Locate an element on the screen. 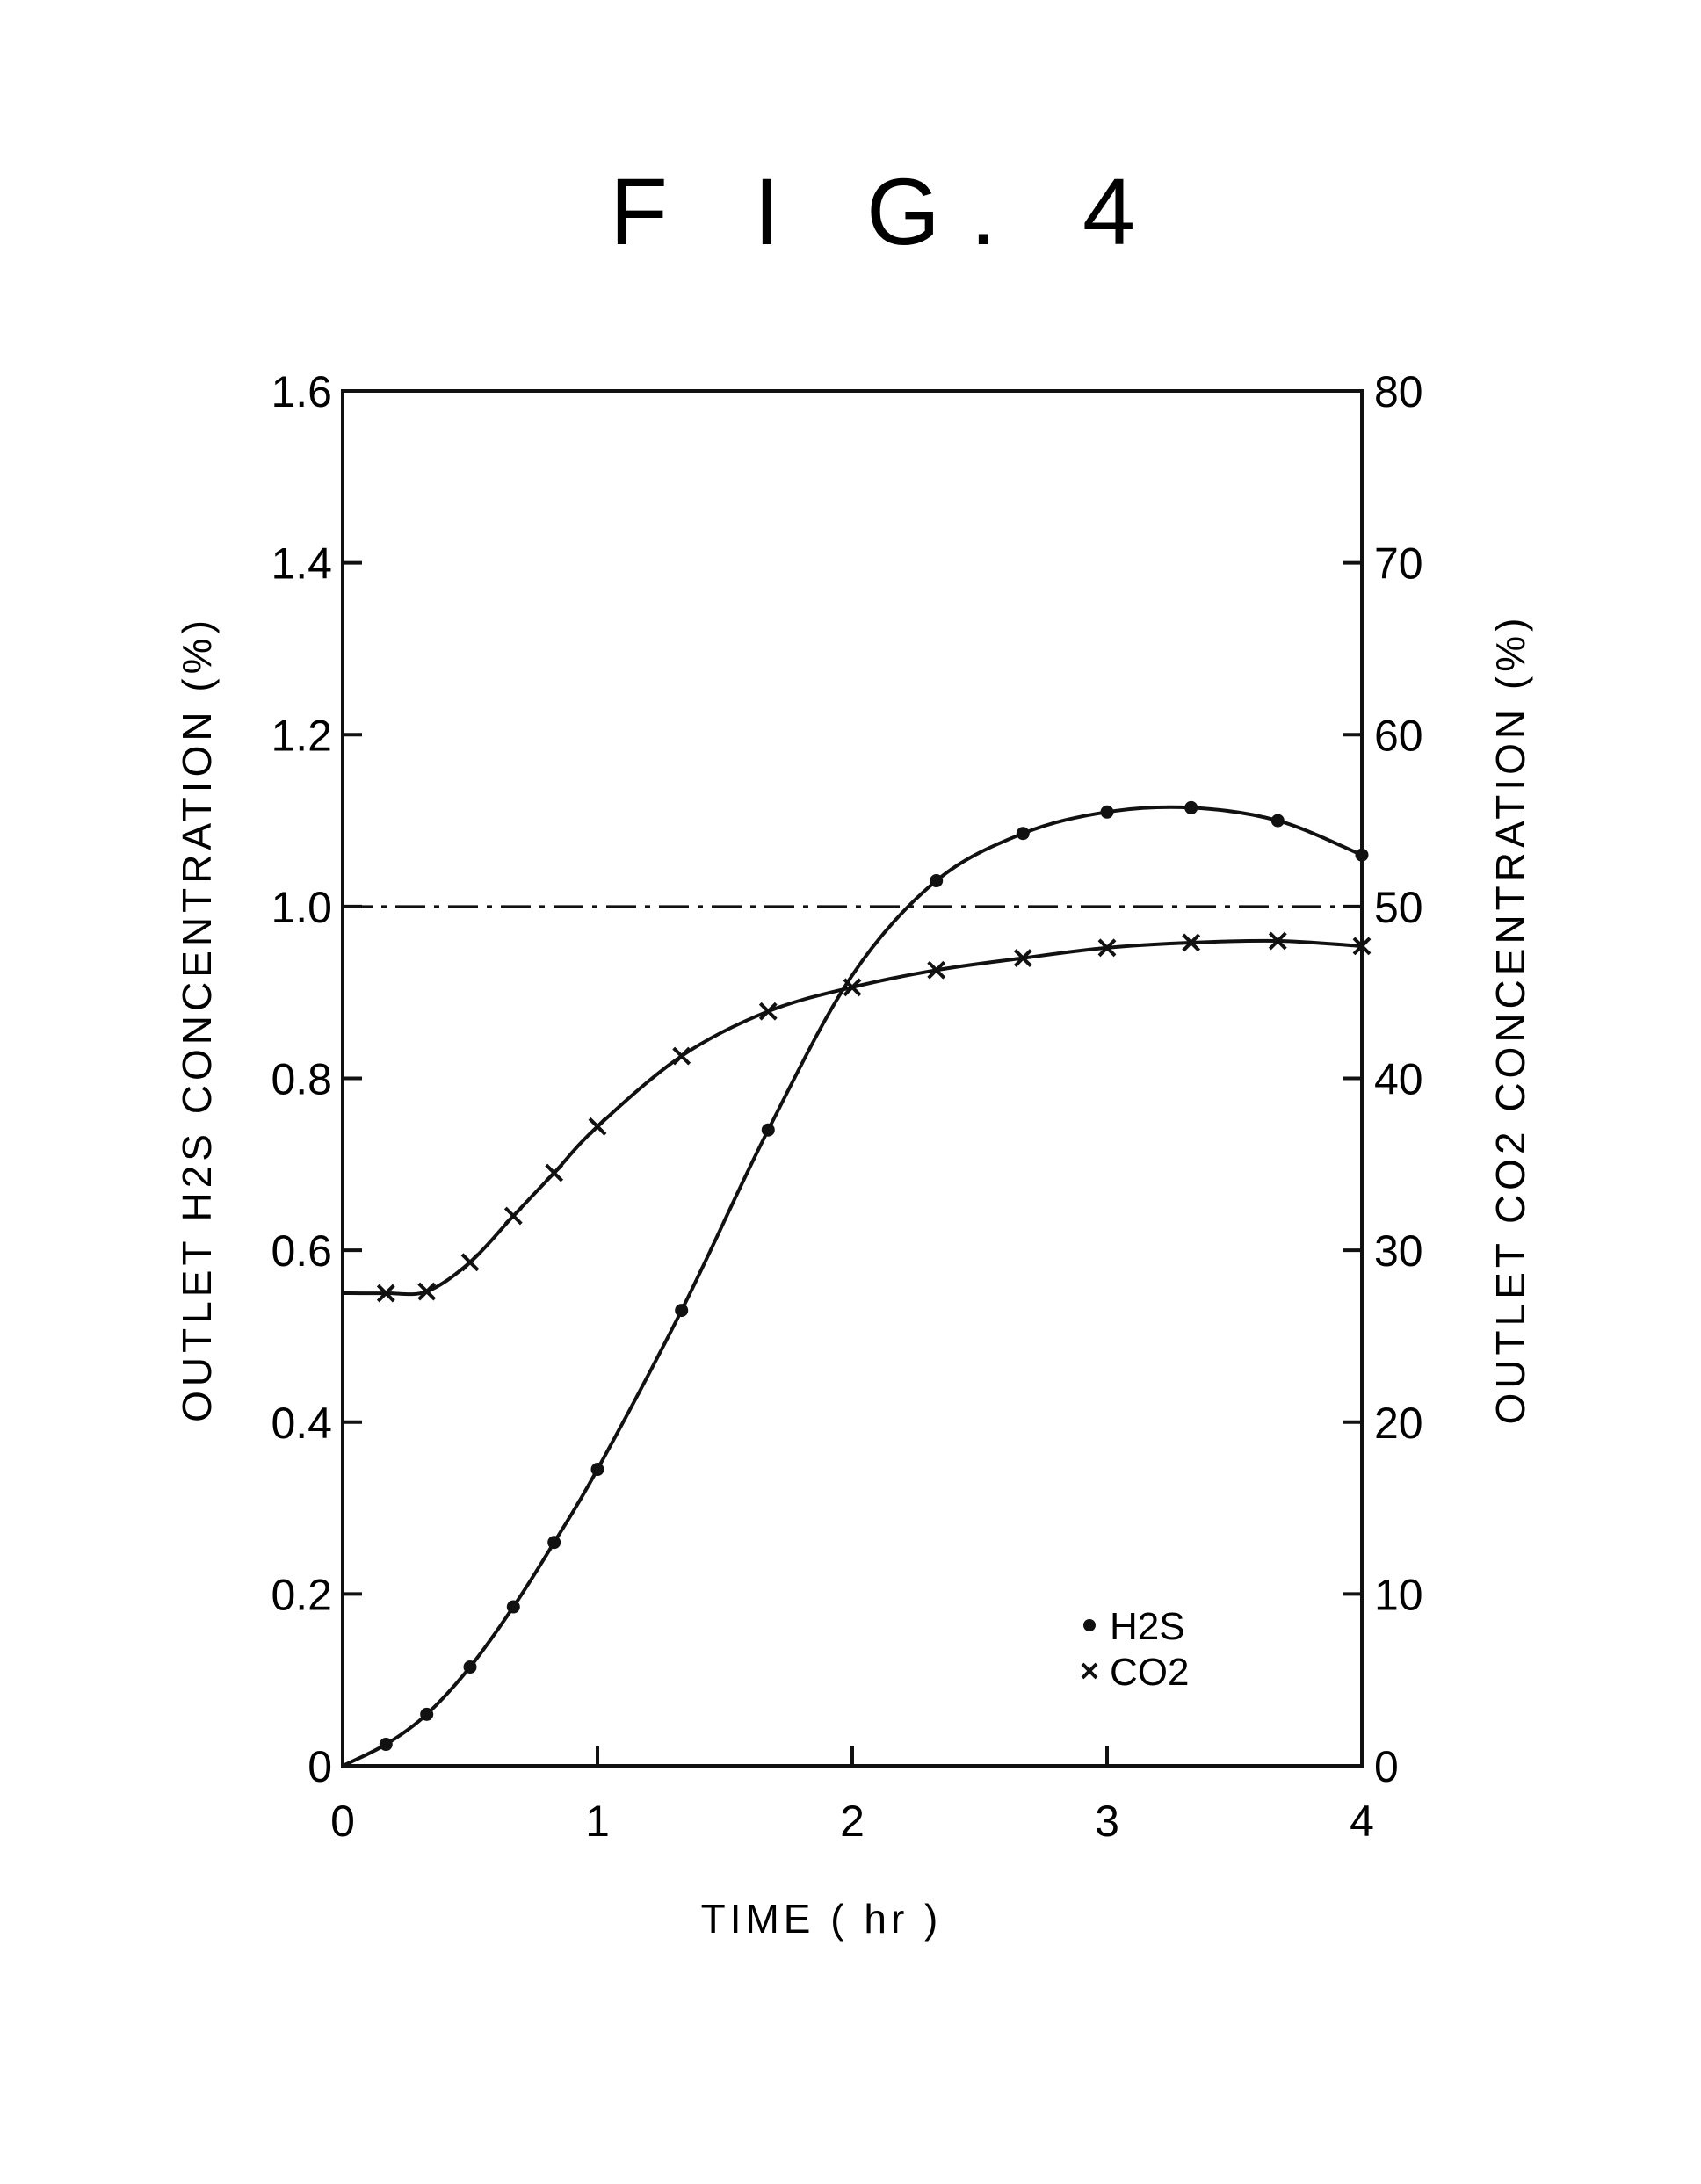  y-left-tick-label-1.2: 1.2 is located at coordinates (302, 735).